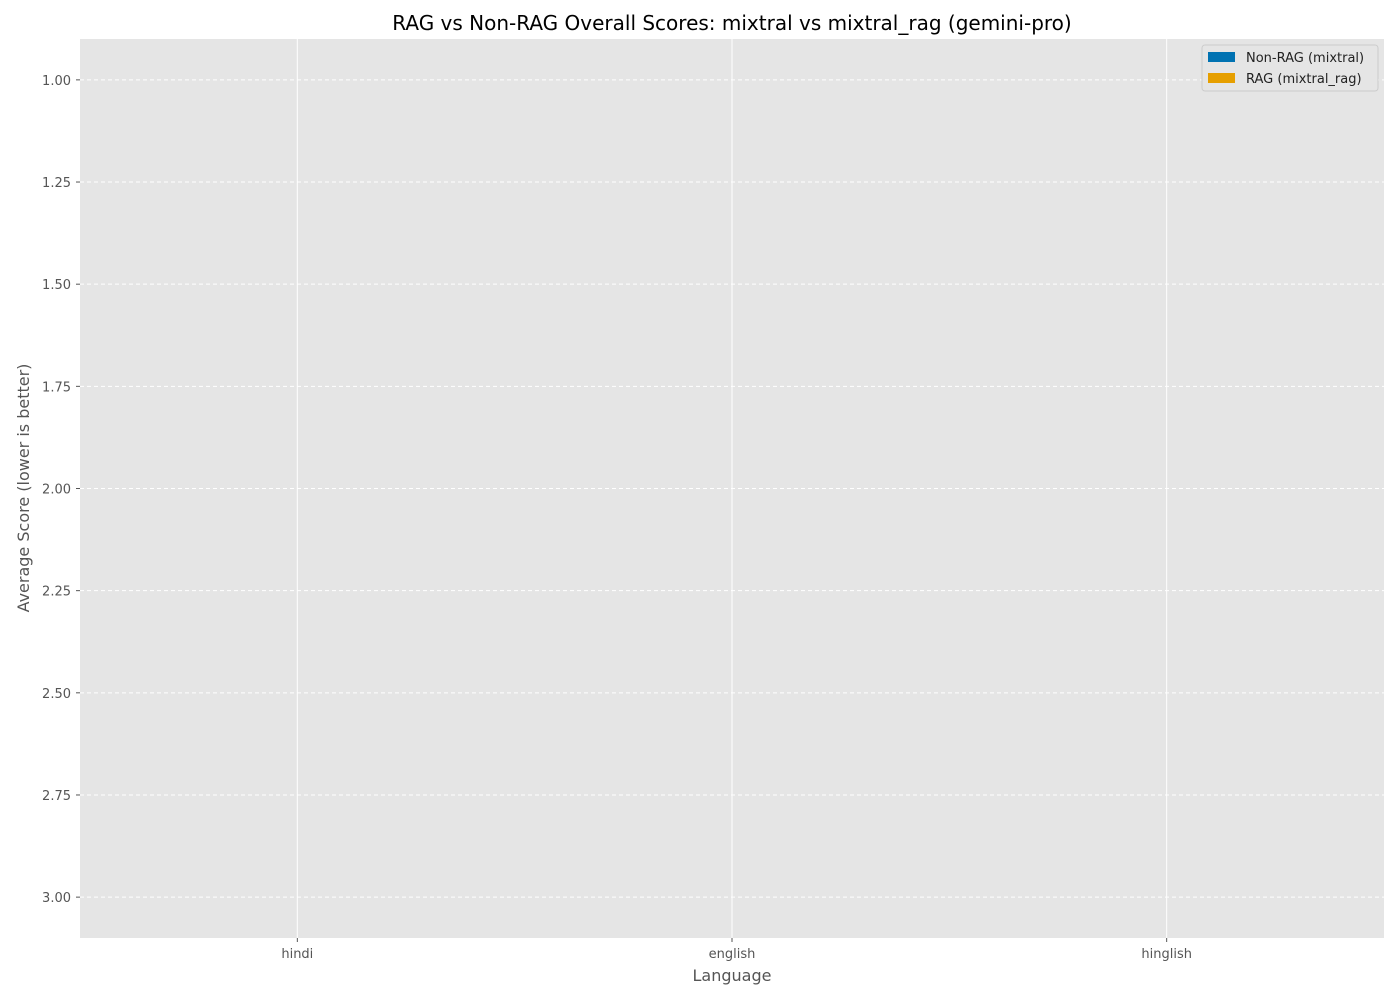 This screenshot has height=1000, width=1400. I want to click on legend: Non-RAG (mixtral) RAG (mixtral_rag), so click(1290, 68).